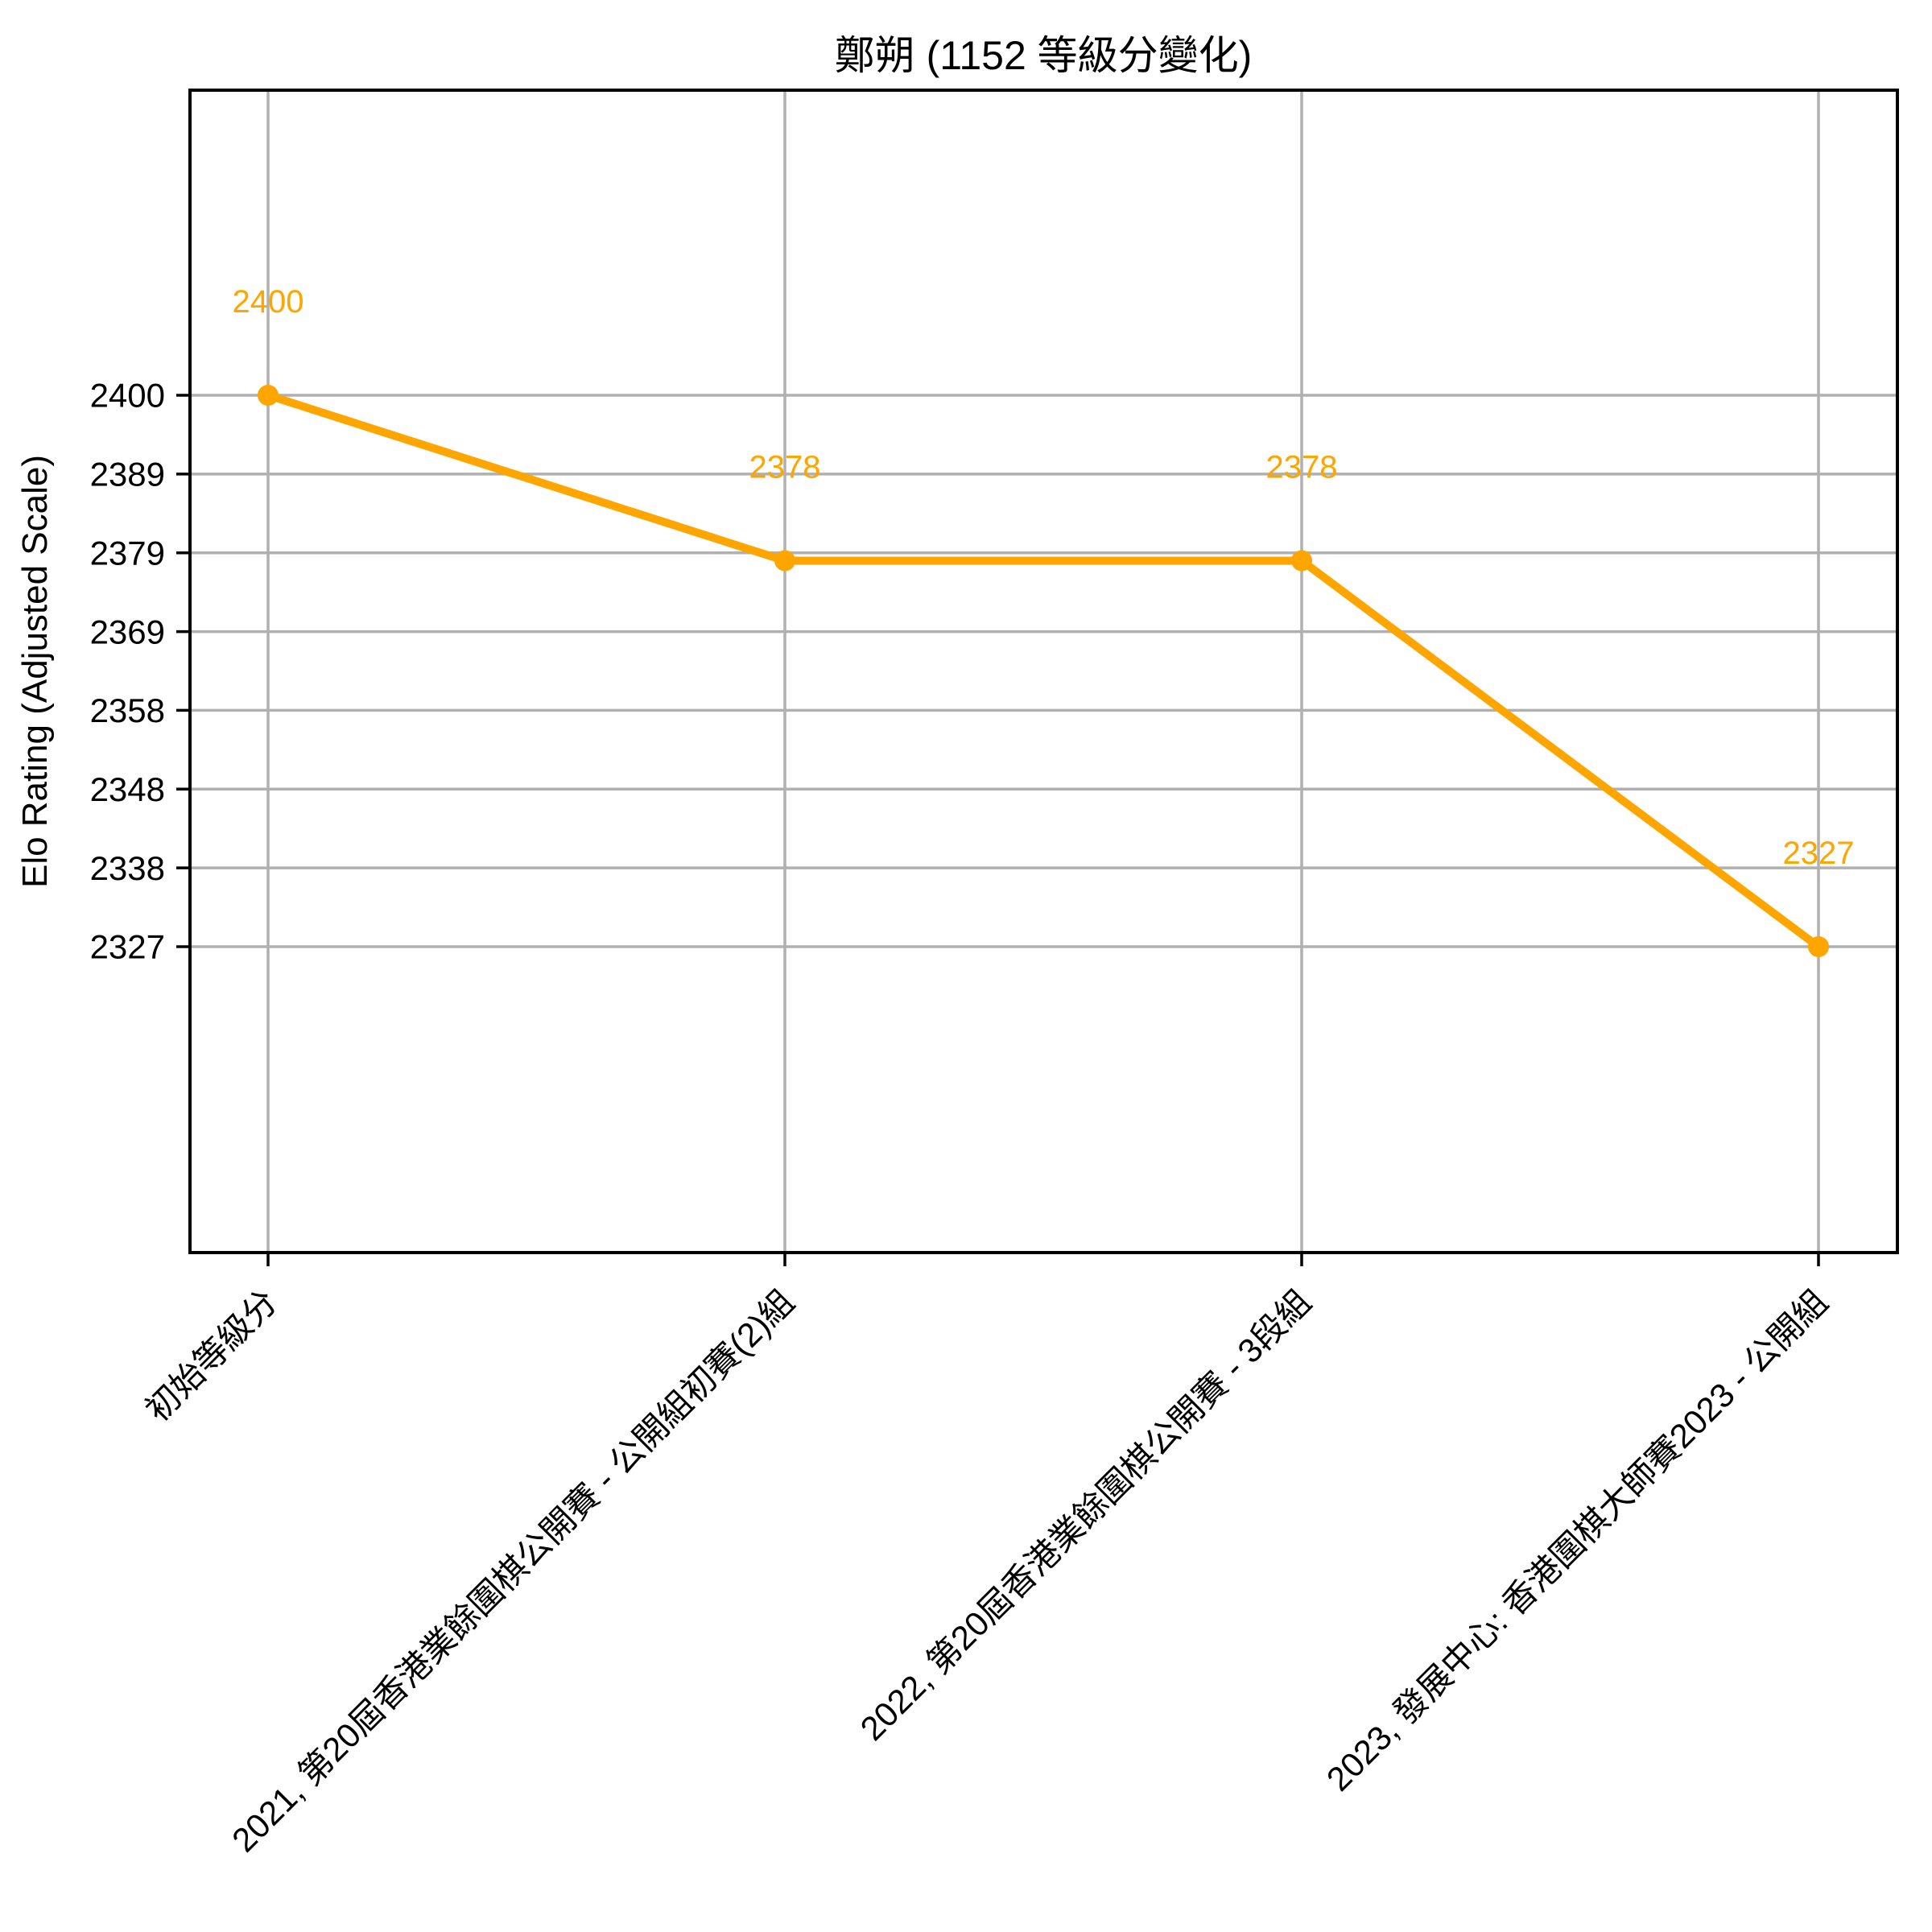 The image size is (1932, 1932). I want to click on x-tick-label: 2022, 第20屆香港業餘圍棋公開賽 - 3段組, so click(1086, 1515).